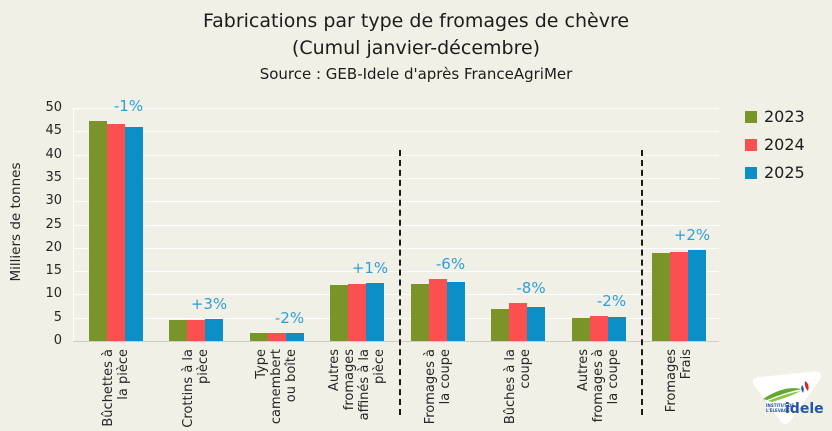  What do you see at coordinates (751, 117) in the screenshot?
I see `legend-swatch-2023` at bounding box center [751, 117].